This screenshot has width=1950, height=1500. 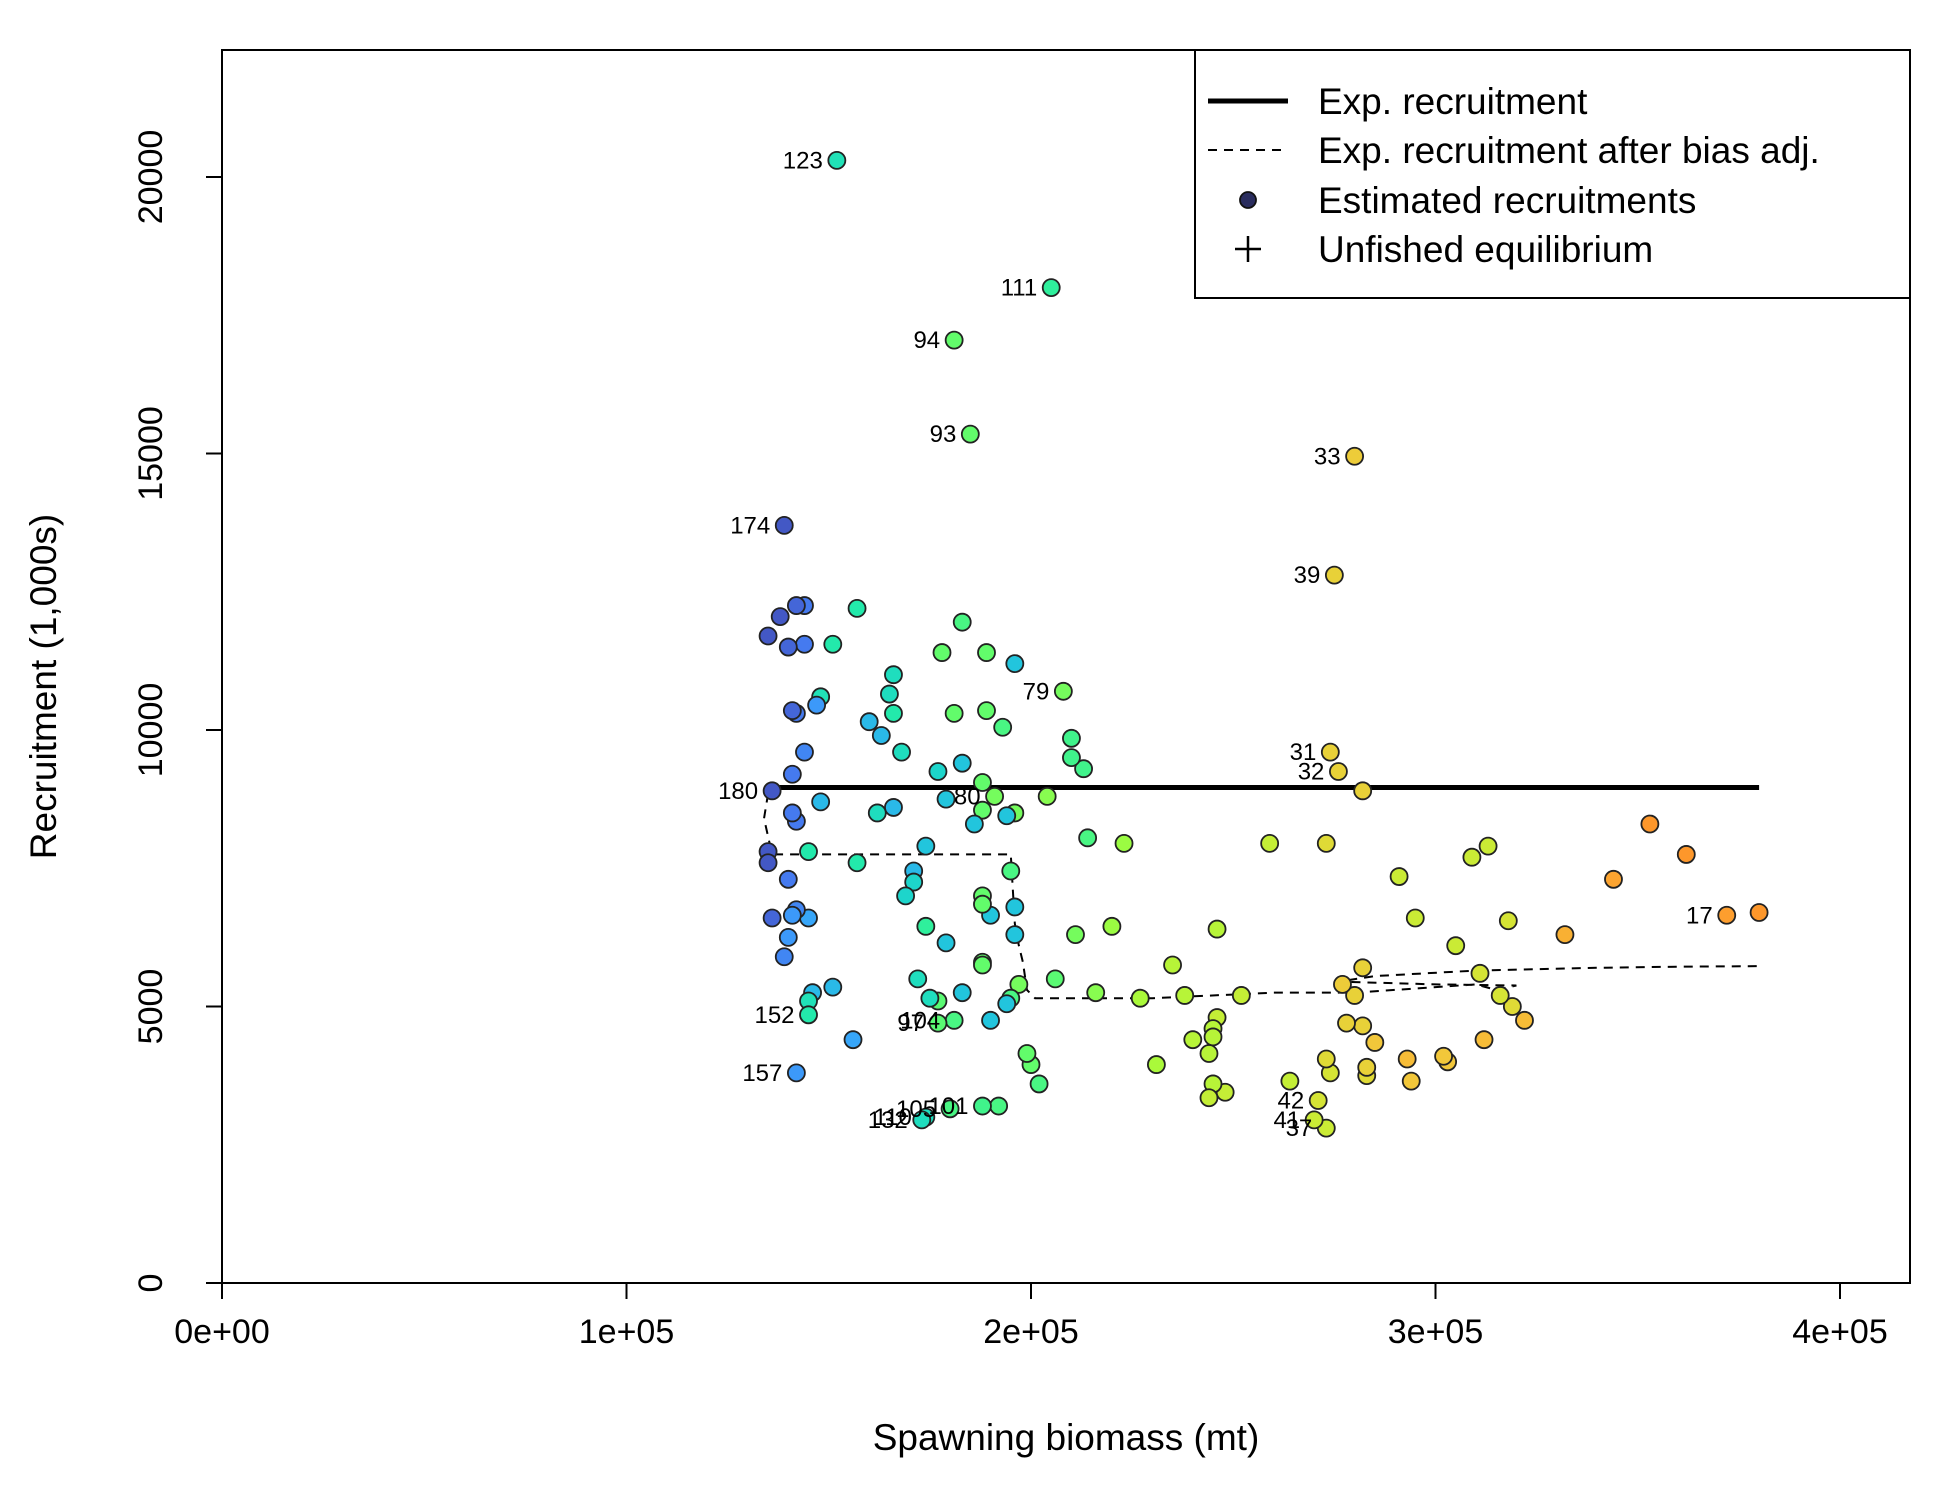 What do you see at coordinates (151, 177) in the screenshot?
I see `y-tick-label: 20000` at bounding box center [151, 177].